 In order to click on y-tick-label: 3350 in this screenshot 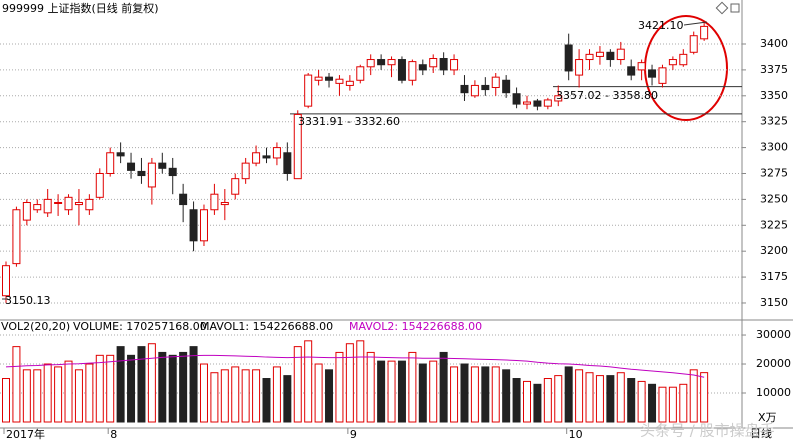, I will do `click(774, 95)`.